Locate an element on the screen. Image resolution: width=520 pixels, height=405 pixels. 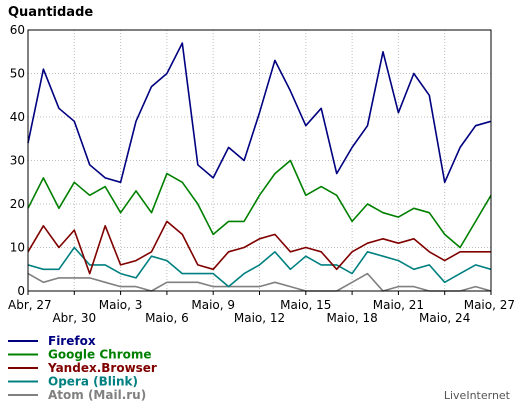
series-line-atom-mail-ru- is located at coordinates (259, 282).